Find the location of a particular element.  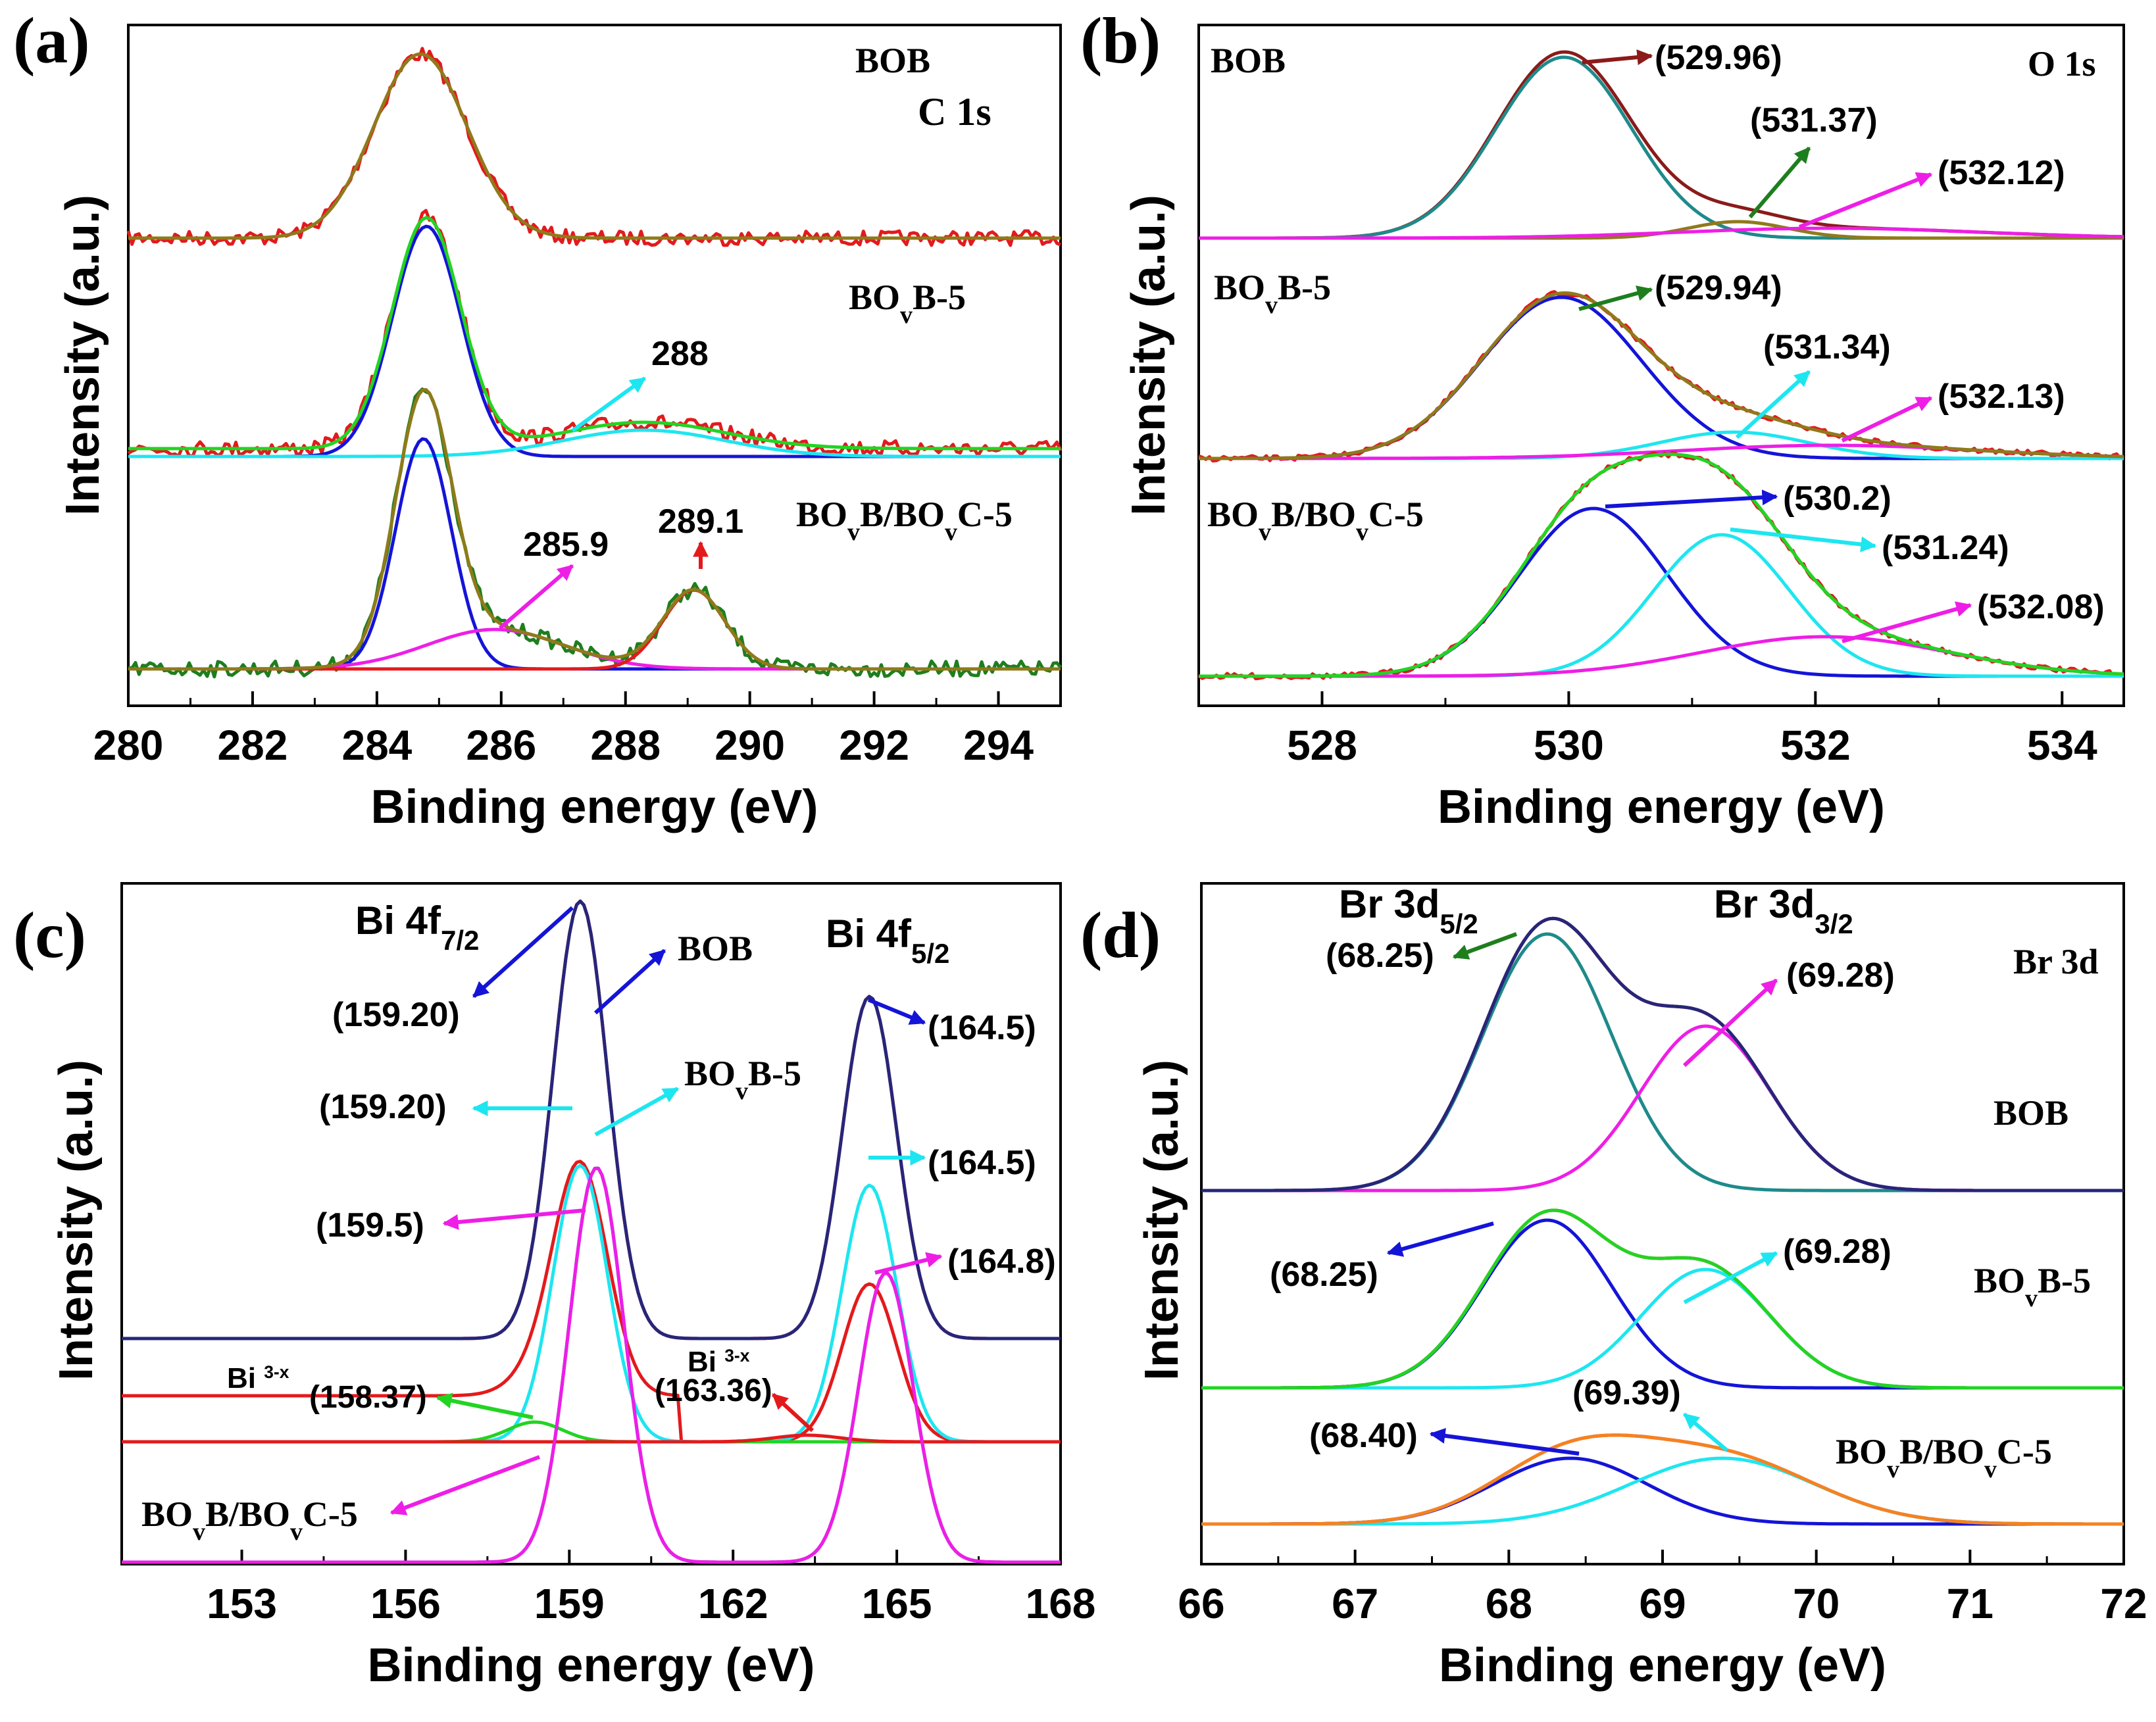

peak-label-br-3d32: Br 3d3/2 is located at coordinates (1784, 910).